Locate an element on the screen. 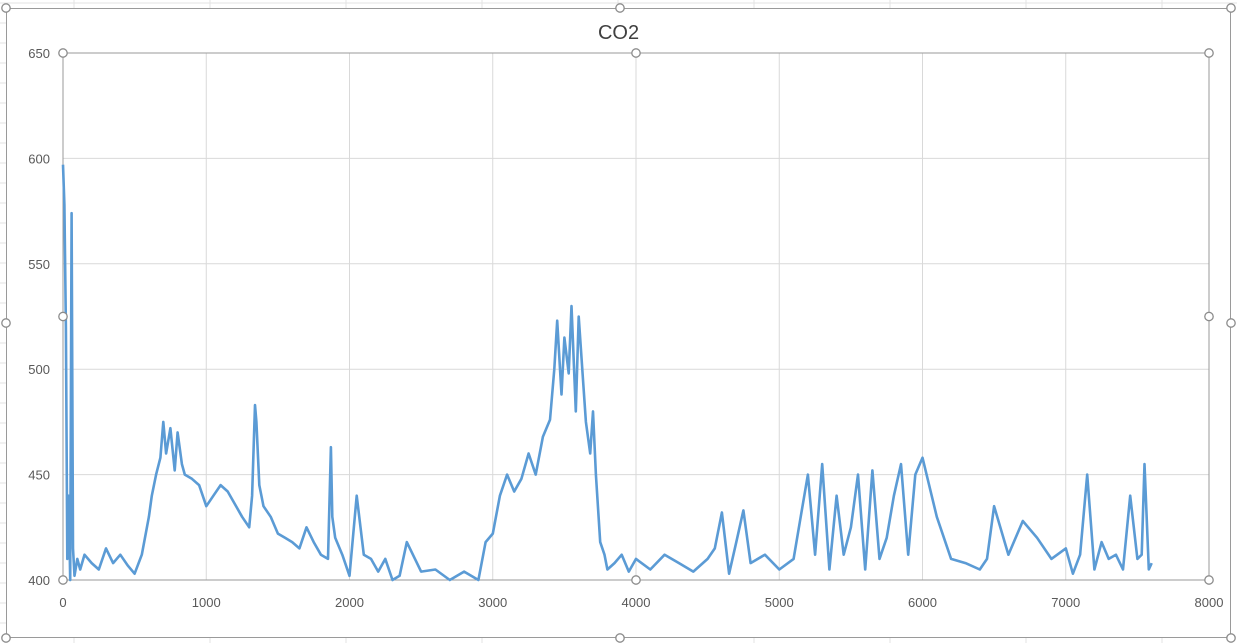 This screenshot has height=643, width=1237. x-tick-label: 8000 is located at coordinates (1209, 602).